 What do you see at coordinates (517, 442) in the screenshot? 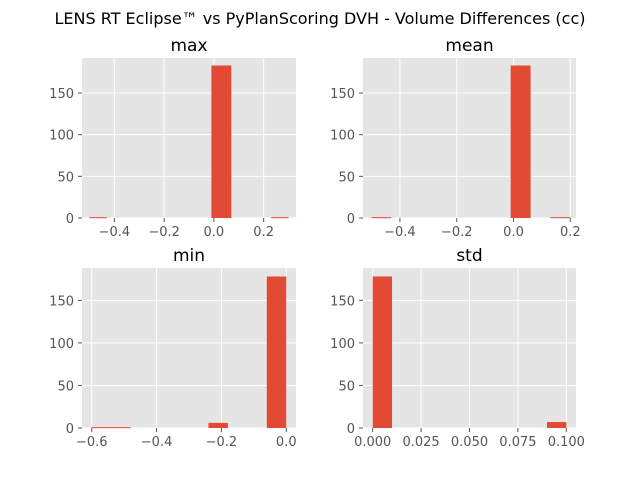
I see `x-tick-label: 0.075` at bounding box center [517, 442].